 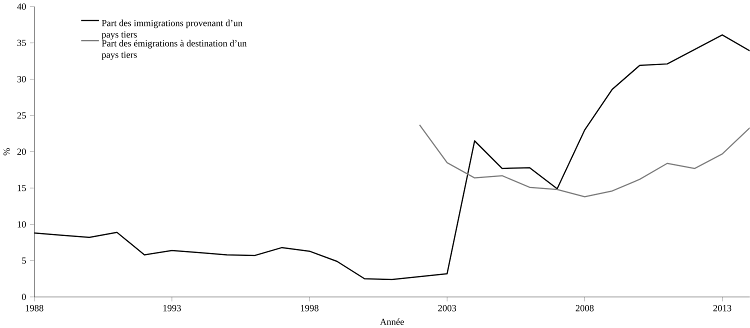 What do you see at coordinates (174, 50) in the screenshot?
I see `legend-label: Part des émigrations à destination d’un pays tiers` at bounding box center [174, 50].